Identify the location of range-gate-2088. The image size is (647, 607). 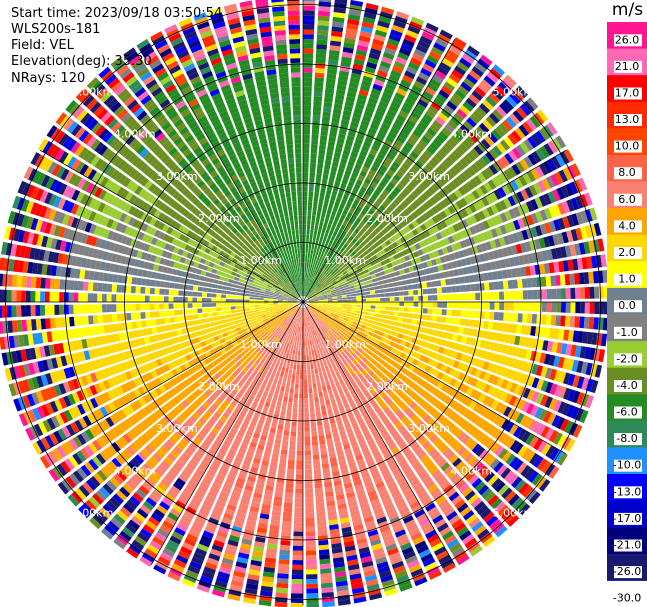
(353, 311).